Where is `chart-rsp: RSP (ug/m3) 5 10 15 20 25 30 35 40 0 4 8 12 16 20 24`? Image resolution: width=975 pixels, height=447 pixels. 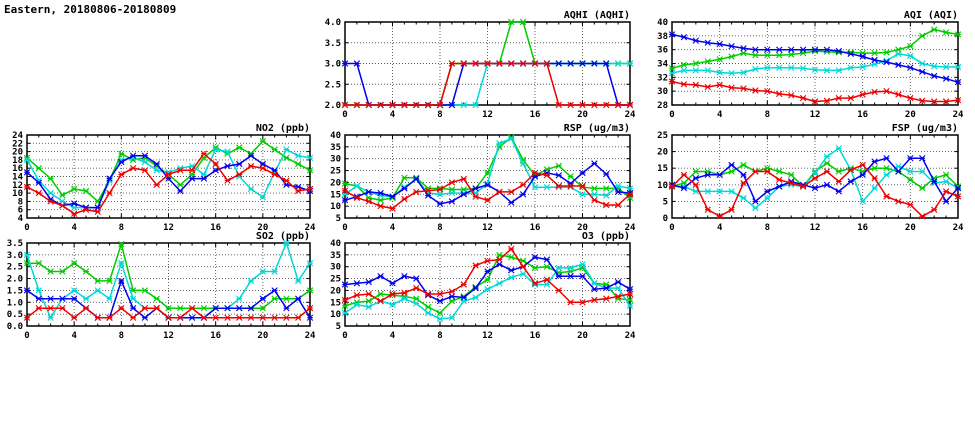
chart-rsp: RSP (ug/m3) 5 10 15 20 25 30 35 40 0 4 8 12 16 20 24 is located at coordinates (475, 179).